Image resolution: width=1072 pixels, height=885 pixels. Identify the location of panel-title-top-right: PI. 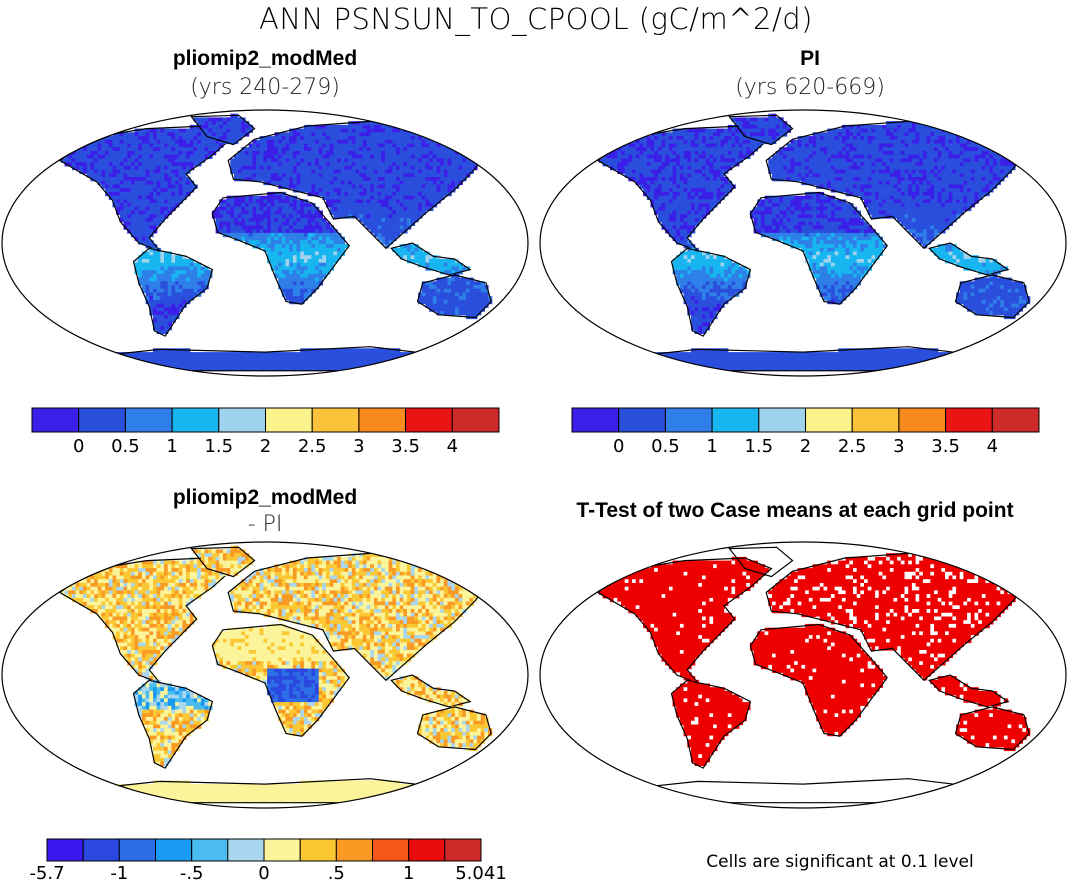
(810, 58).